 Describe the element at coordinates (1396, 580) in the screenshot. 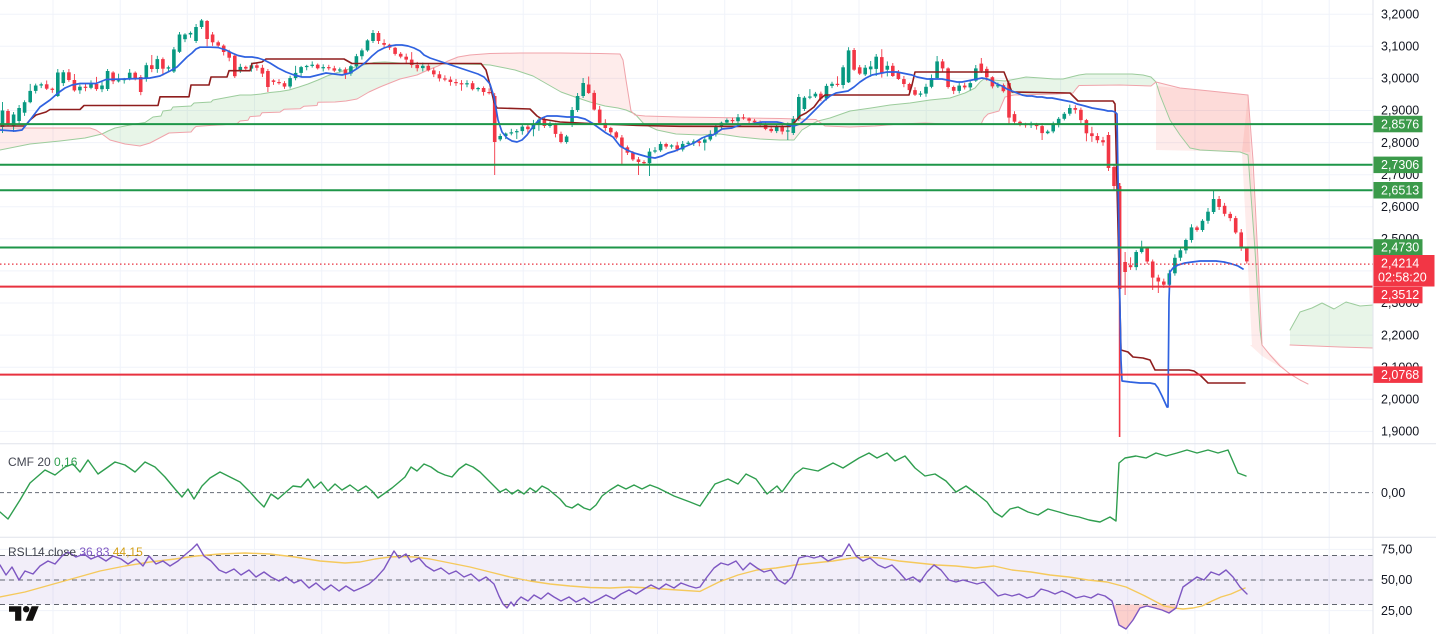

I see `svg-text: 50,00` at that location.